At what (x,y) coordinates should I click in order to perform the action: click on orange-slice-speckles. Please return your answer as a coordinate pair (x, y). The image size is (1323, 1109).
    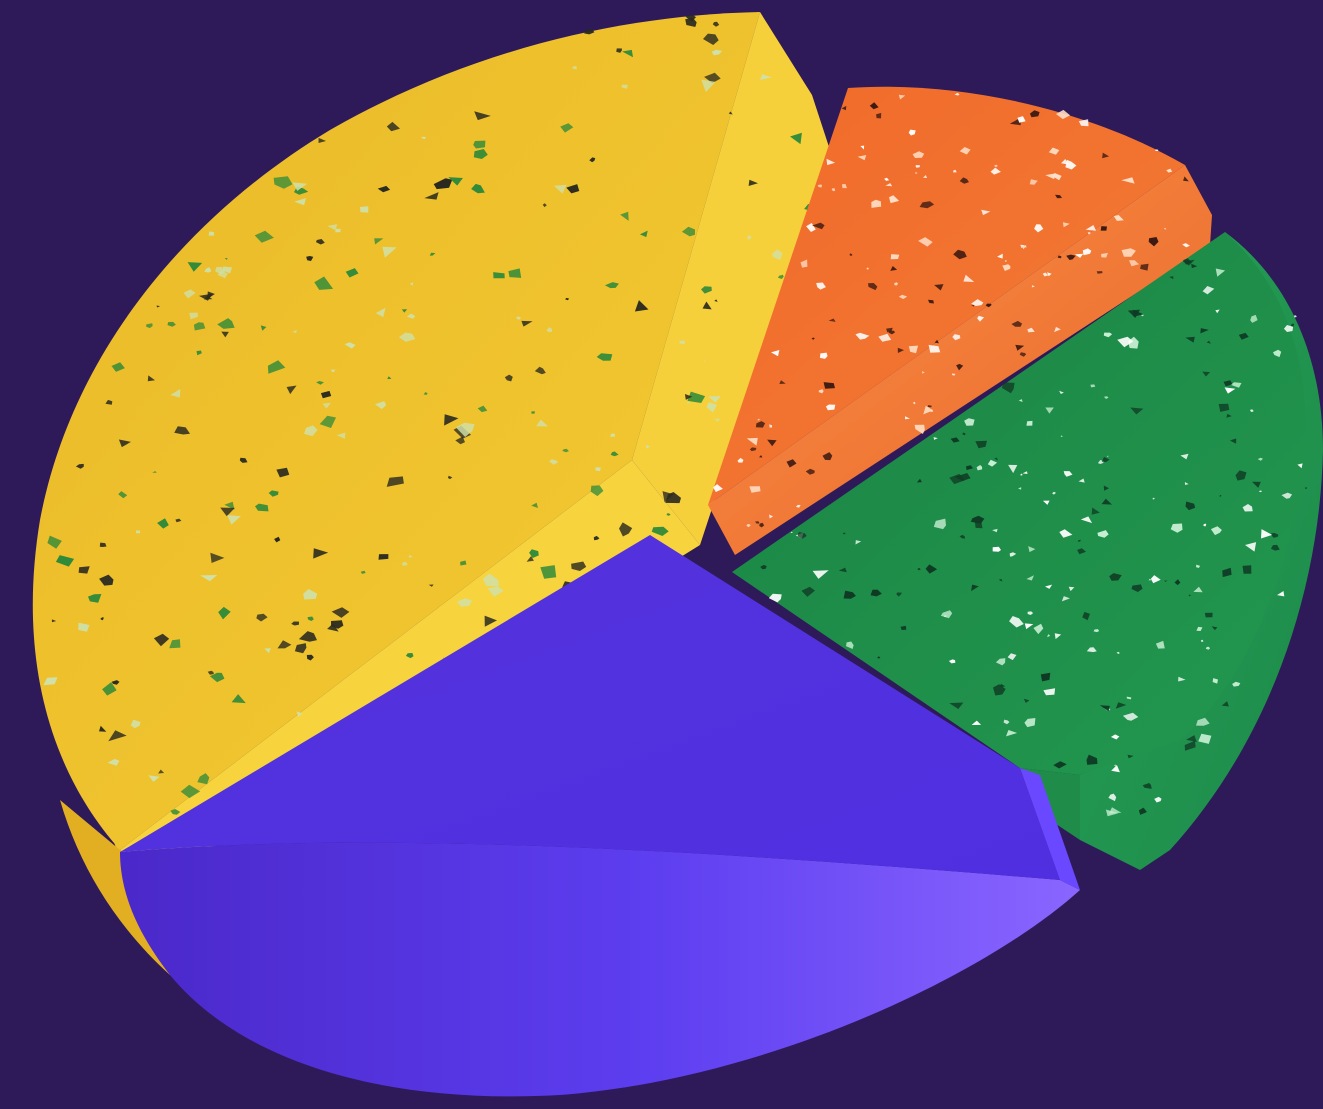
    Looking at the image, I should click on (951, 310).